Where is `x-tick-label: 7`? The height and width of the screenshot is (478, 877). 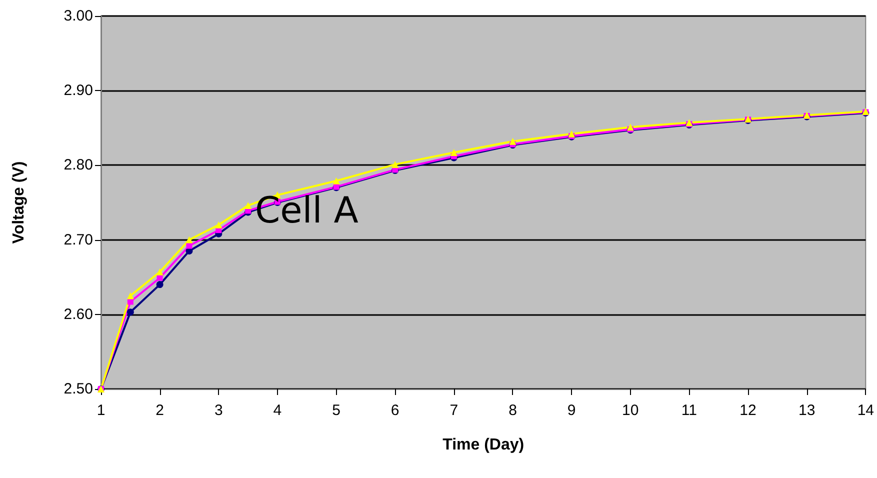
x-tick-label: 7 is located at coordinates (454, 410).